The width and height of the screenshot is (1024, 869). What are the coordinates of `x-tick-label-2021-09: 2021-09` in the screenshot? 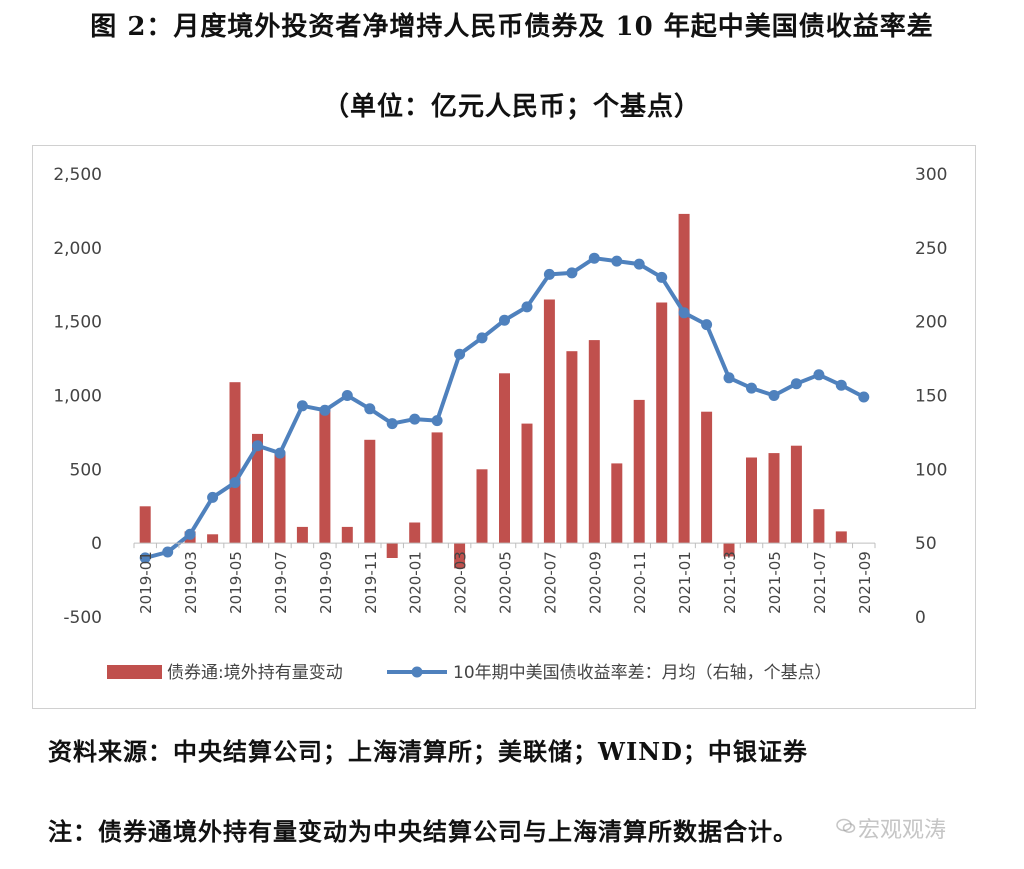 It's located at (865, 582).